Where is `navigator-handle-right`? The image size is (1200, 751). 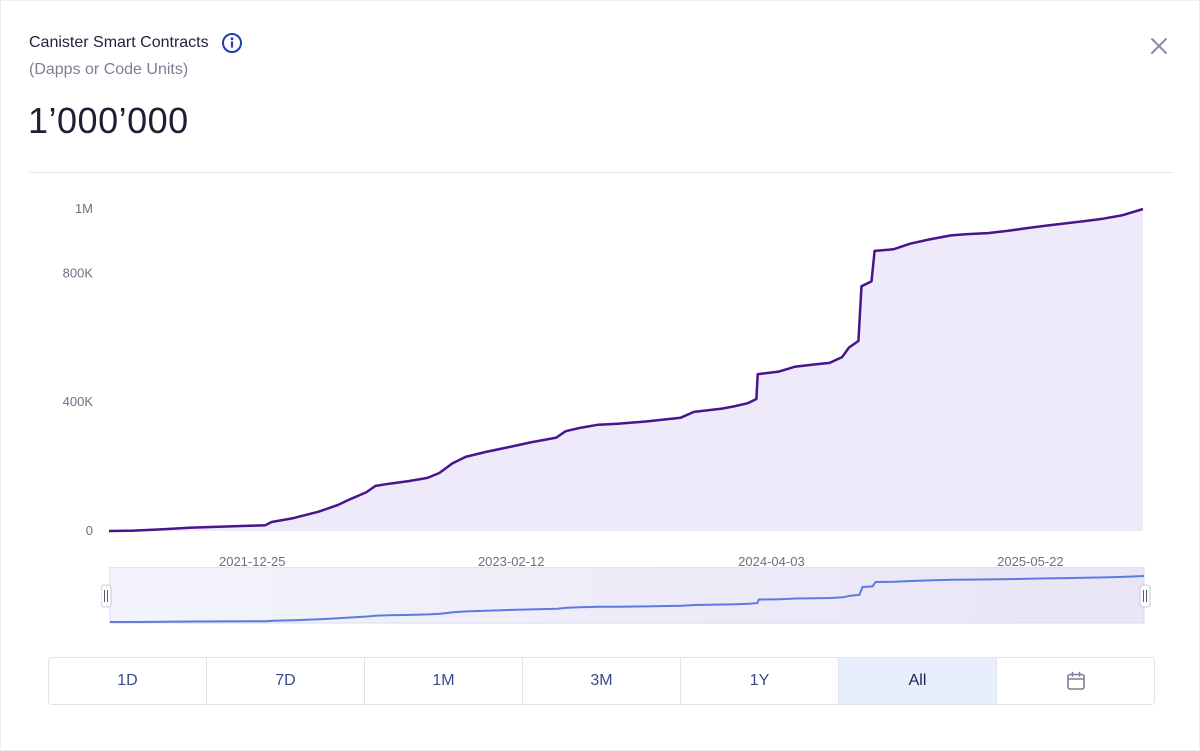
navigator-handle-right is located at coordinates (1145, 596).